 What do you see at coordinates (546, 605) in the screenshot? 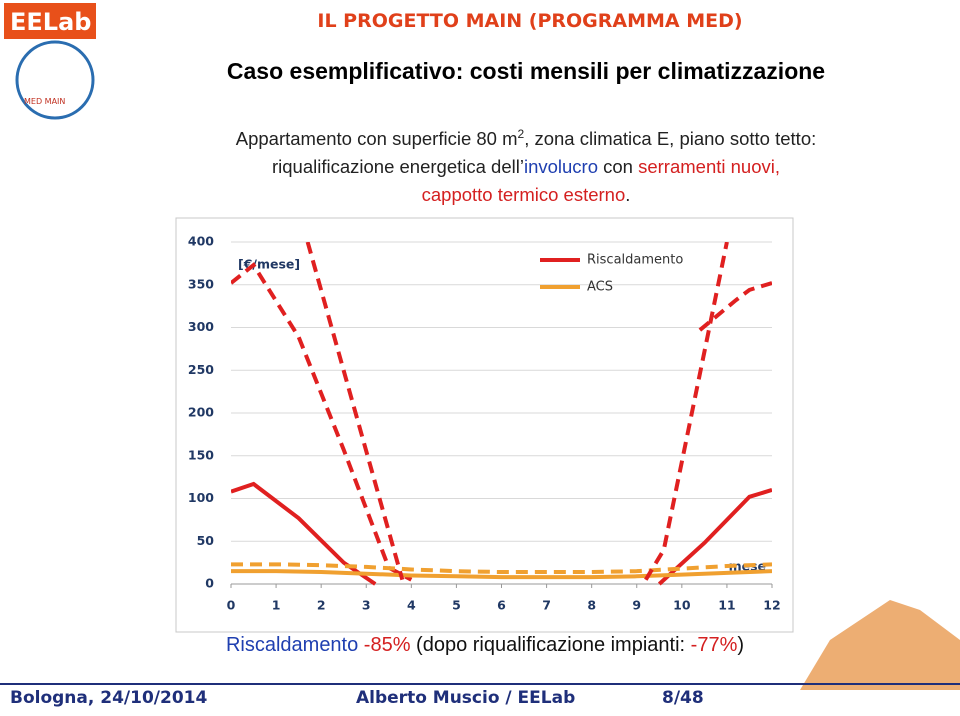
I see `x-tick-label: 7` at bounding box center [546, 605].